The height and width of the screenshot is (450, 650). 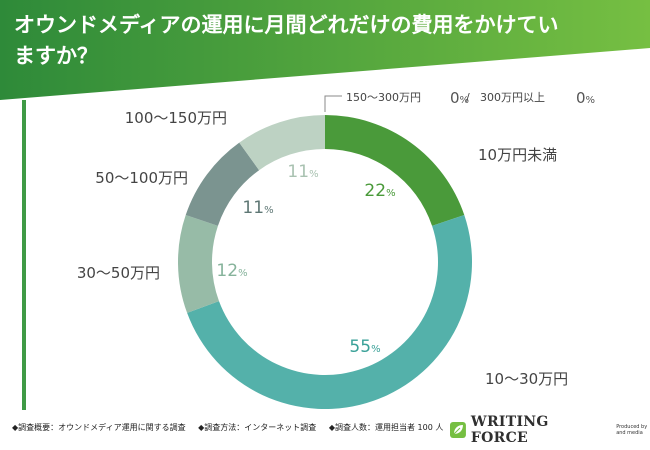 I want to click on category-label-0: 10万円未満, so click(x=517, y=155).